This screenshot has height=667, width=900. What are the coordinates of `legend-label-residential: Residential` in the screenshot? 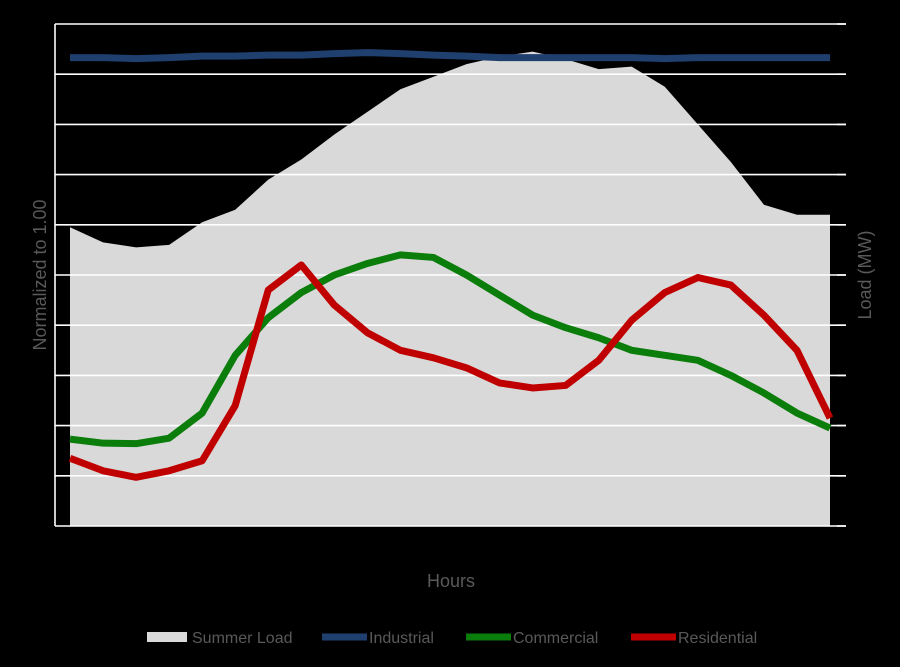 It's located at (717, 638).